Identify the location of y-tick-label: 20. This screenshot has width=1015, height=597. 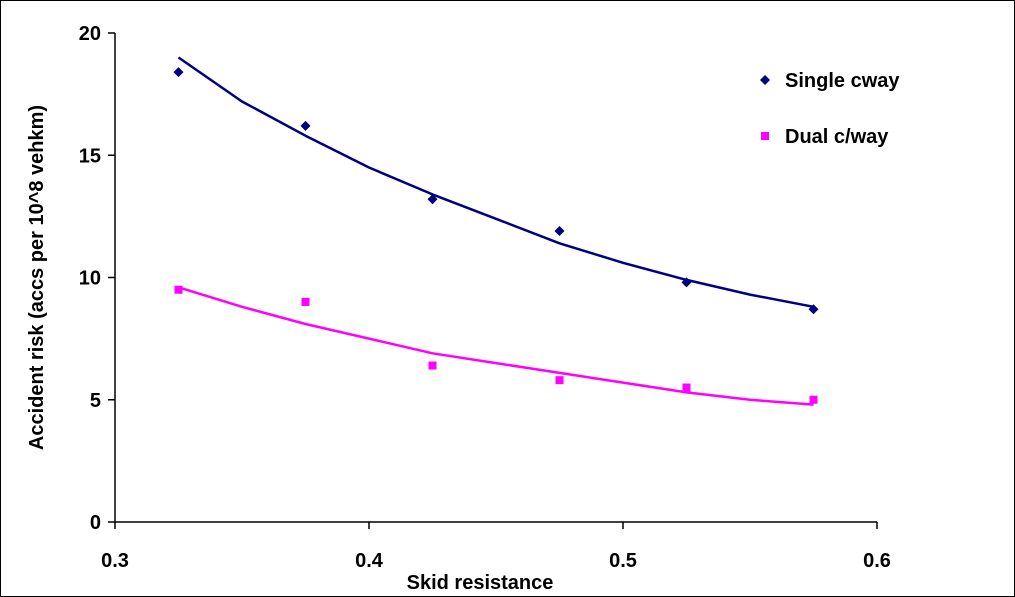
(90, 34).